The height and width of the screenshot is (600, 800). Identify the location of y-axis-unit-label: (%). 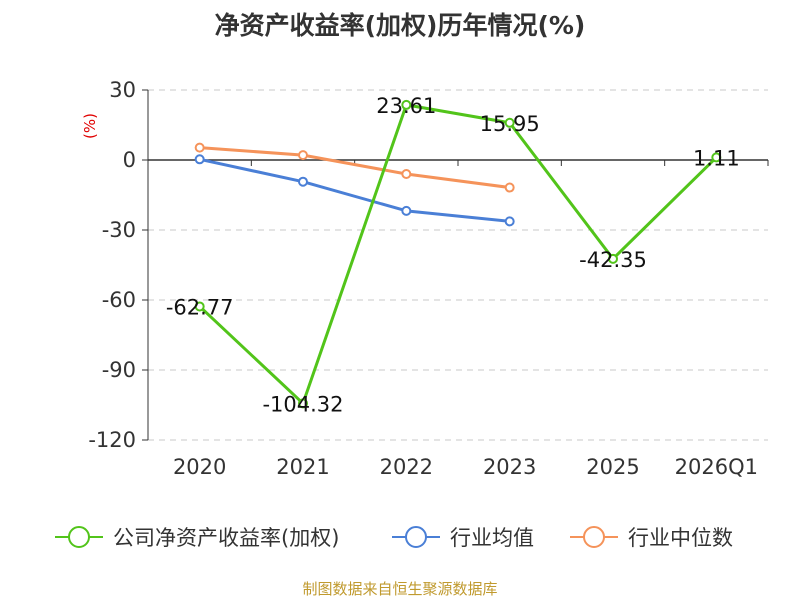
(90, 126).